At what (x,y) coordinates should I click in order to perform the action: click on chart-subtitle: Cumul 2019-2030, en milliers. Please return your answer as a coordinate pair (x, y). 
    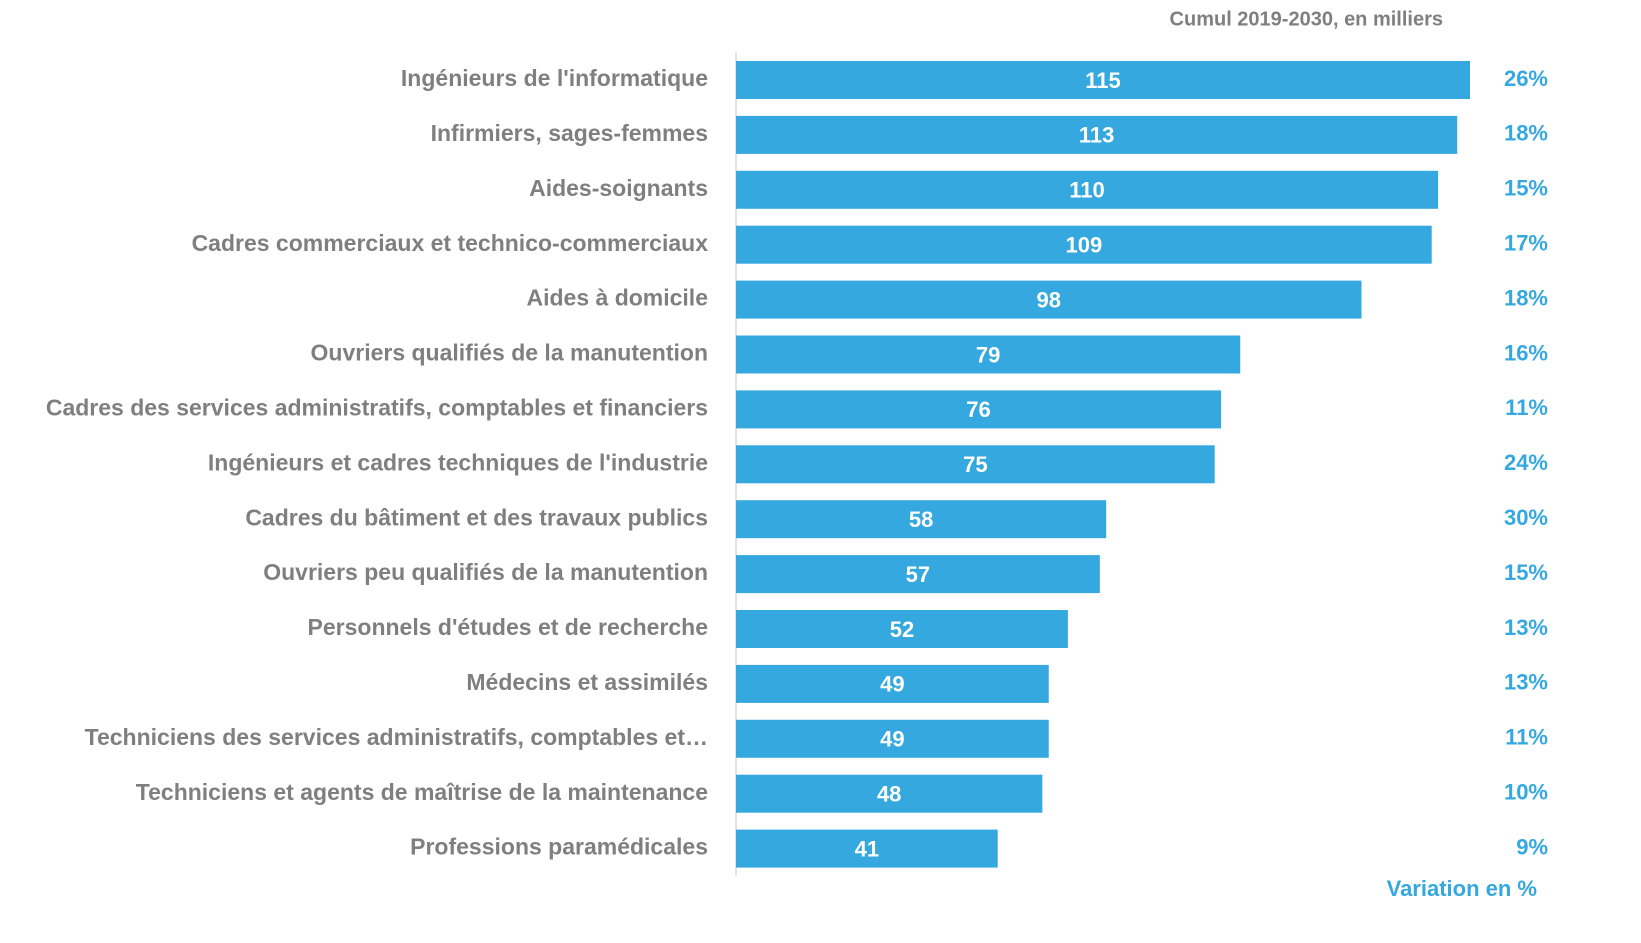
    Looking at the image, I should click on (1306, 19).